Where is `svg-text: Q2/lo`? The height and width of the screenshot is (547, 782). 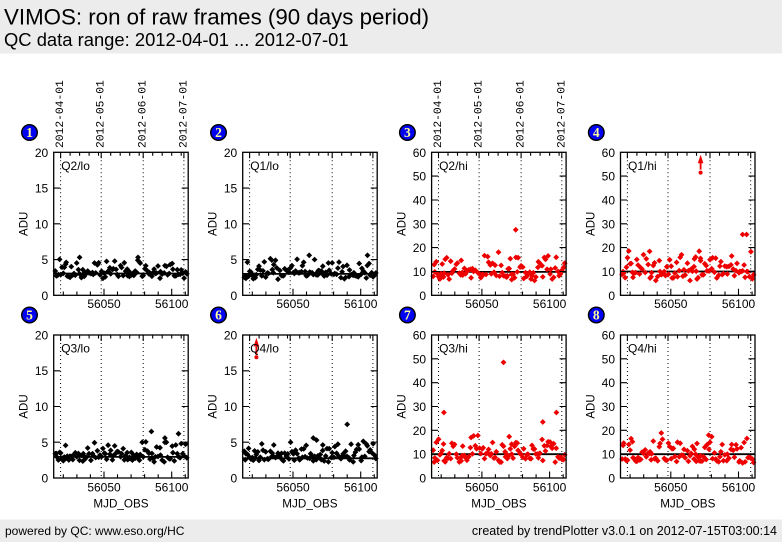
svg-text: Q2/lo is located at coordinates (75, 166).